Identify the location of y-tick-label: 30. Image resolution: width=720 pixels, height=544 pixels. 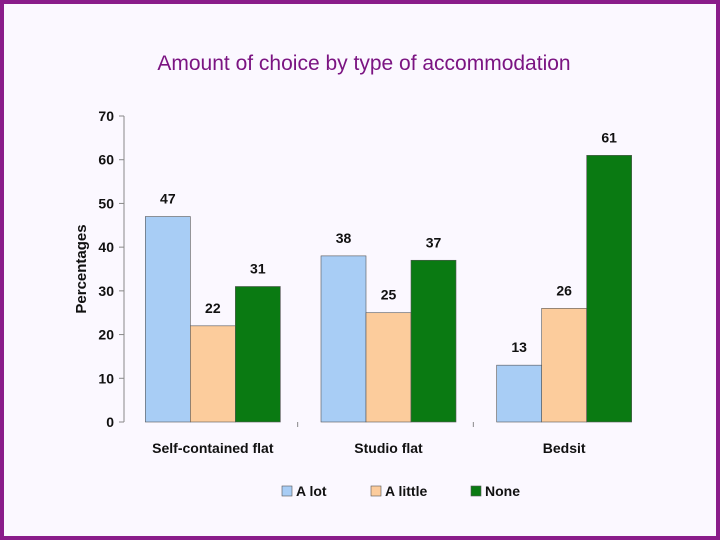
(106, 291).